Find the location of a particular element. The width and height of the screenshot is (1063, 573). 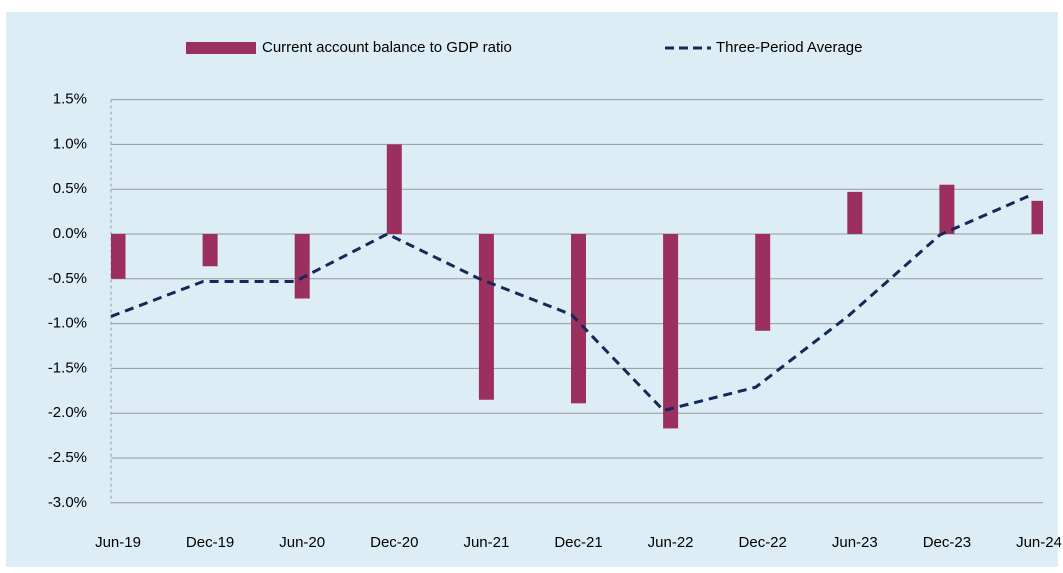

x-tick-label: Jun-19 is located at coordinates (118, 542).